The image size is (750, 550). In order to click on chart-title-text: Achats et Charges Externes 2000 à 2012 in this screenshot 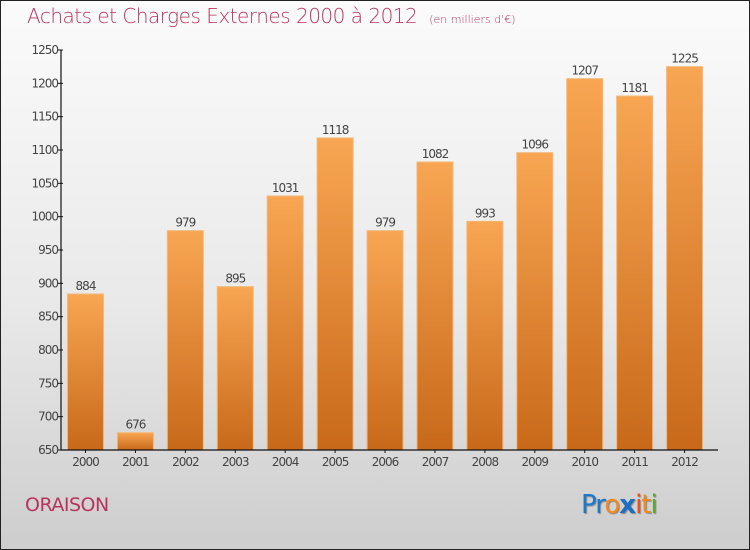, I will do `click(222, 16)`.